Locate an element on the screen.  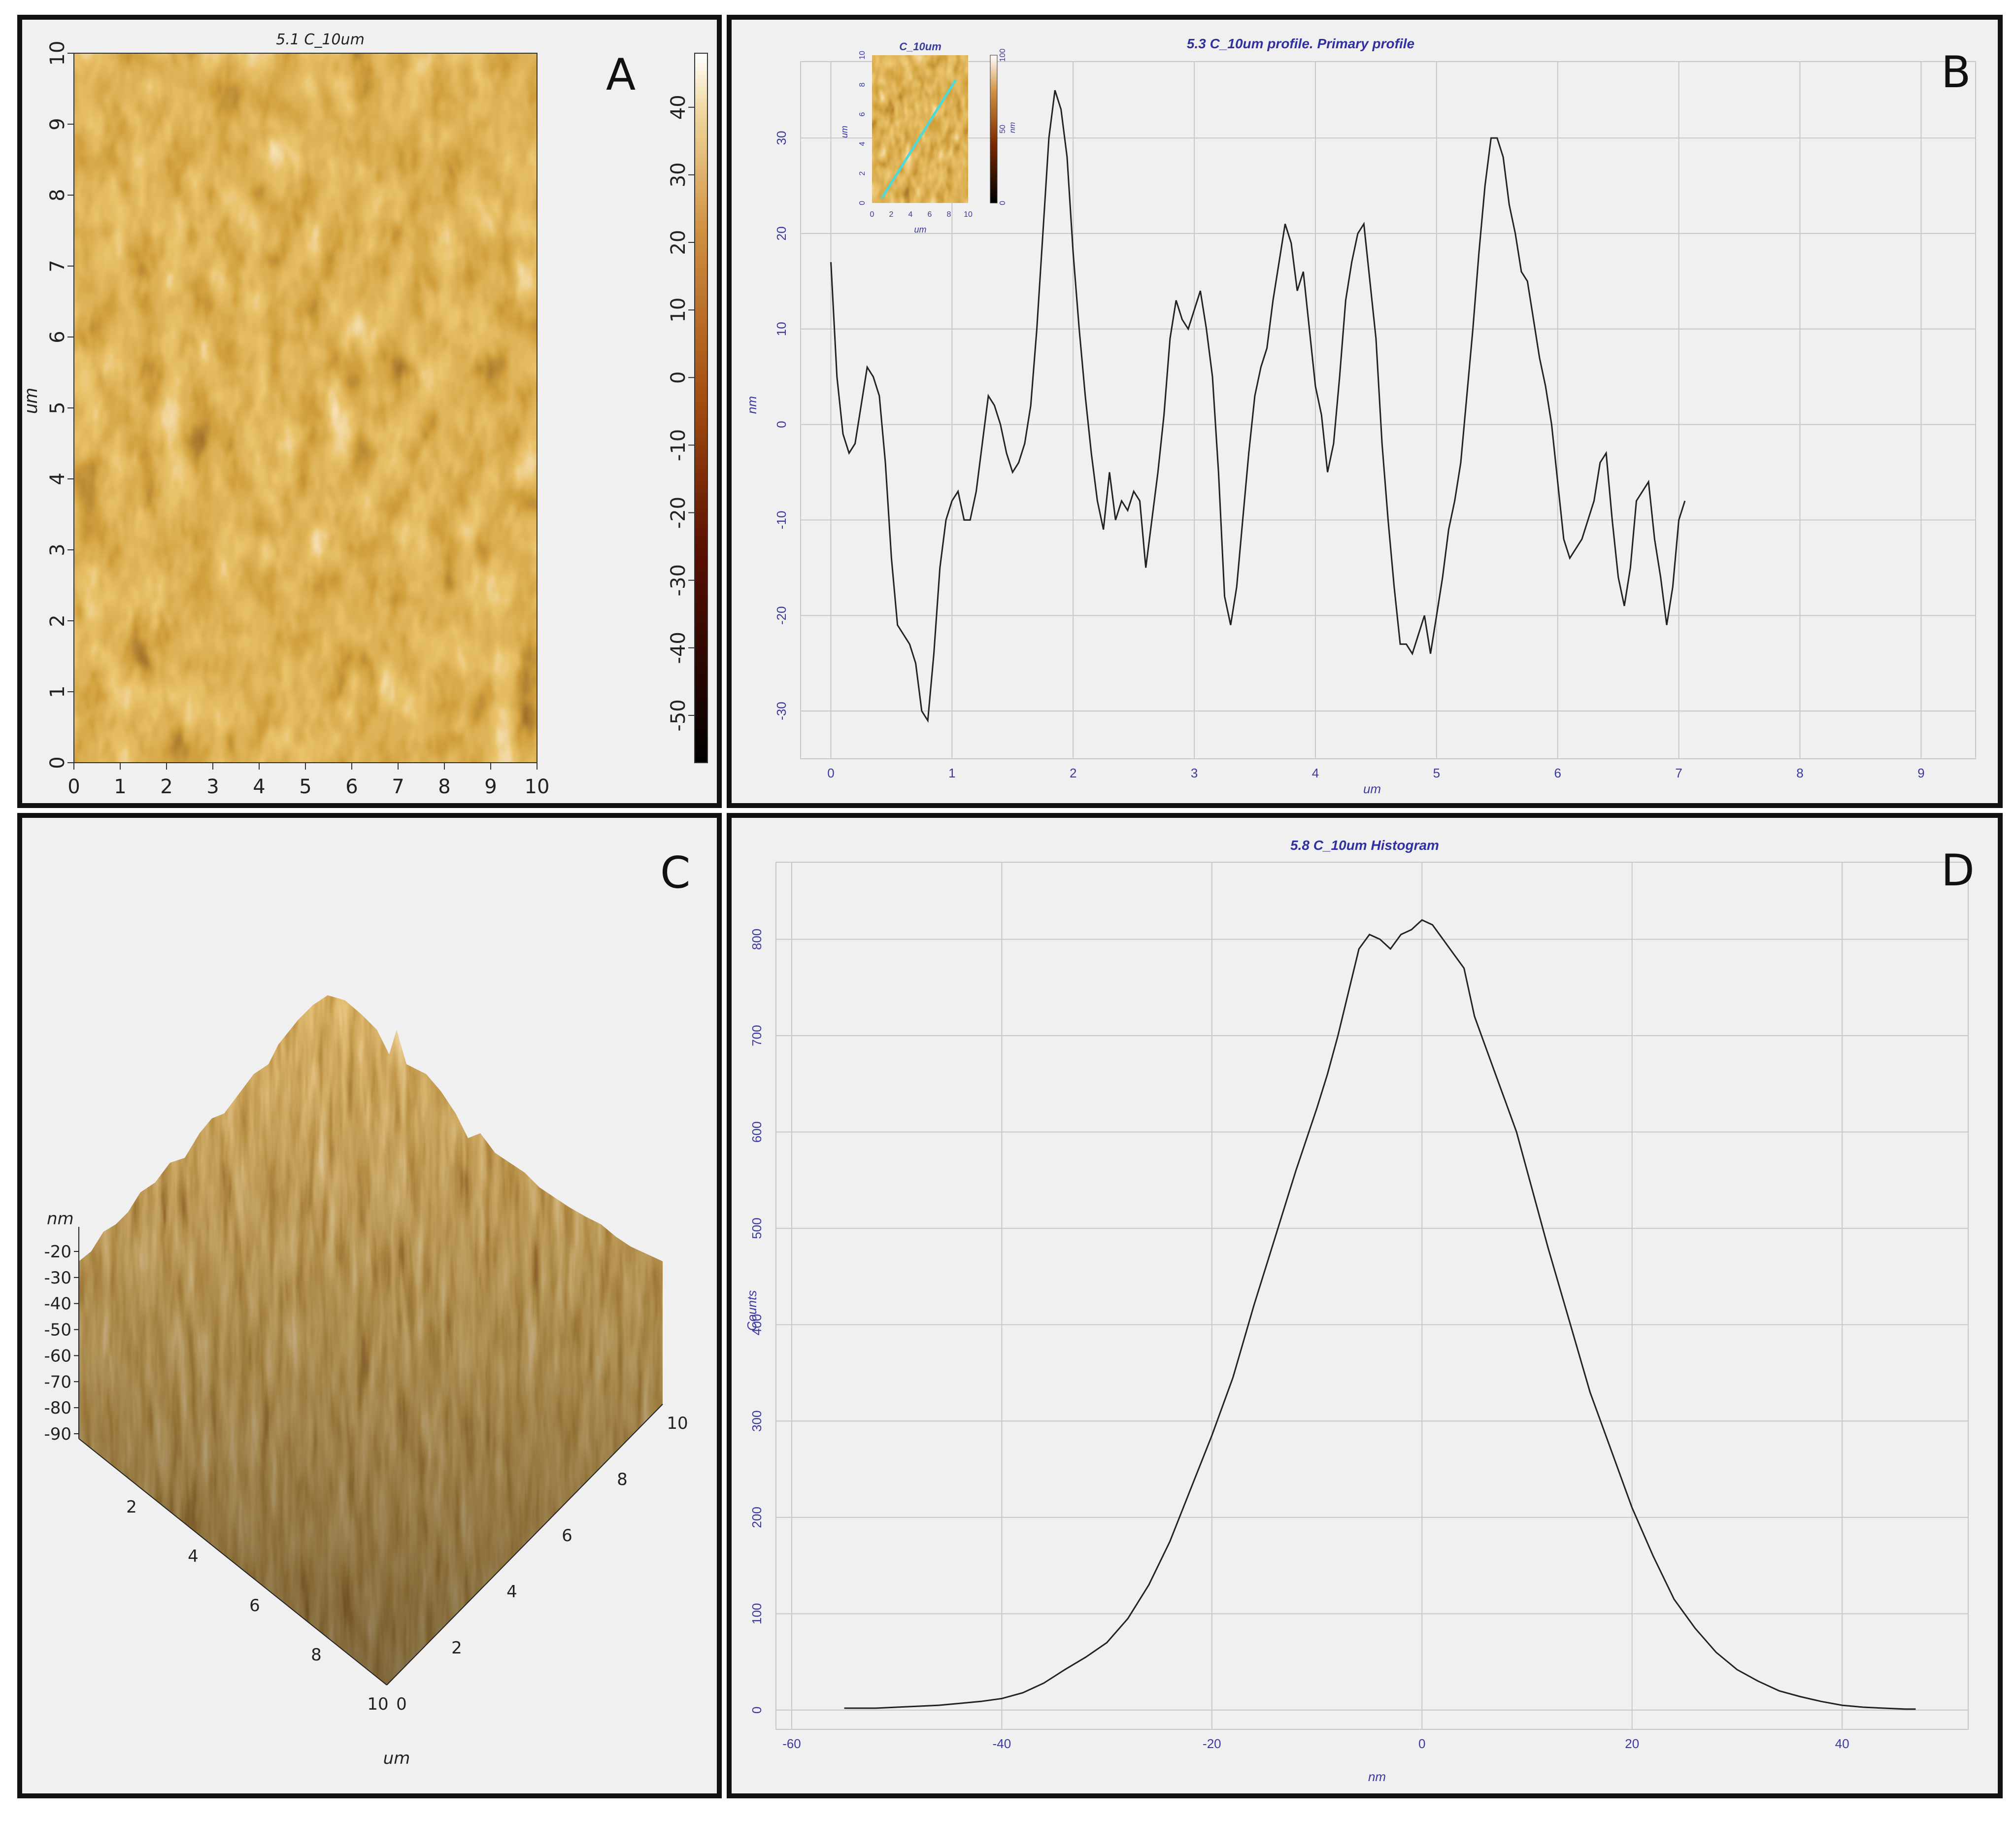
right-axis-tick-label: 10 is located at coordinates (677, 1423).